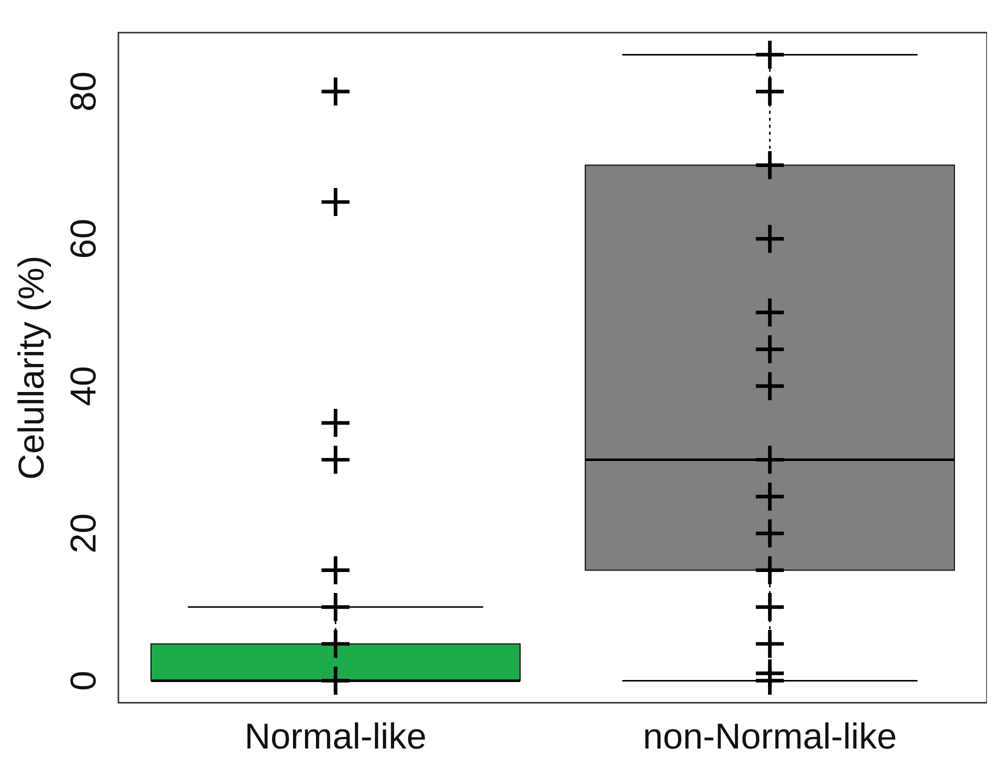 This screenshot has width=997, height=778. Describe the element at coordinates (335, 735) in the screenshot. I see `x-tick-label: Normal-like` at that location.